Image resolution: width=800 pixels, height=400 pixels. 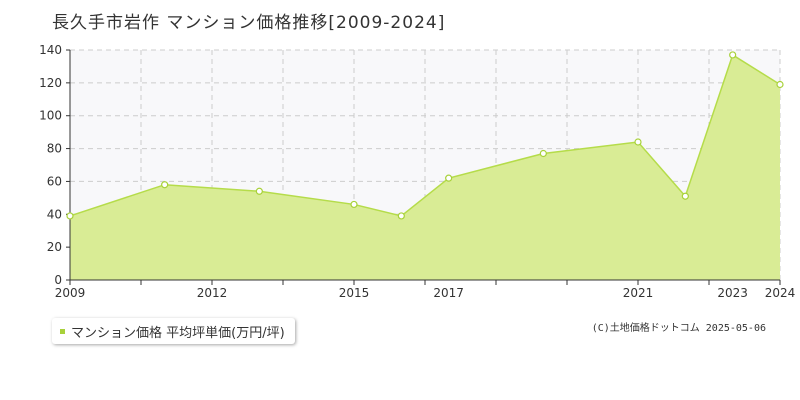 I want to click on x-tick-labels: 2009 2012 2015 2017 2021 2023 2024, so click(x=425, y=293).